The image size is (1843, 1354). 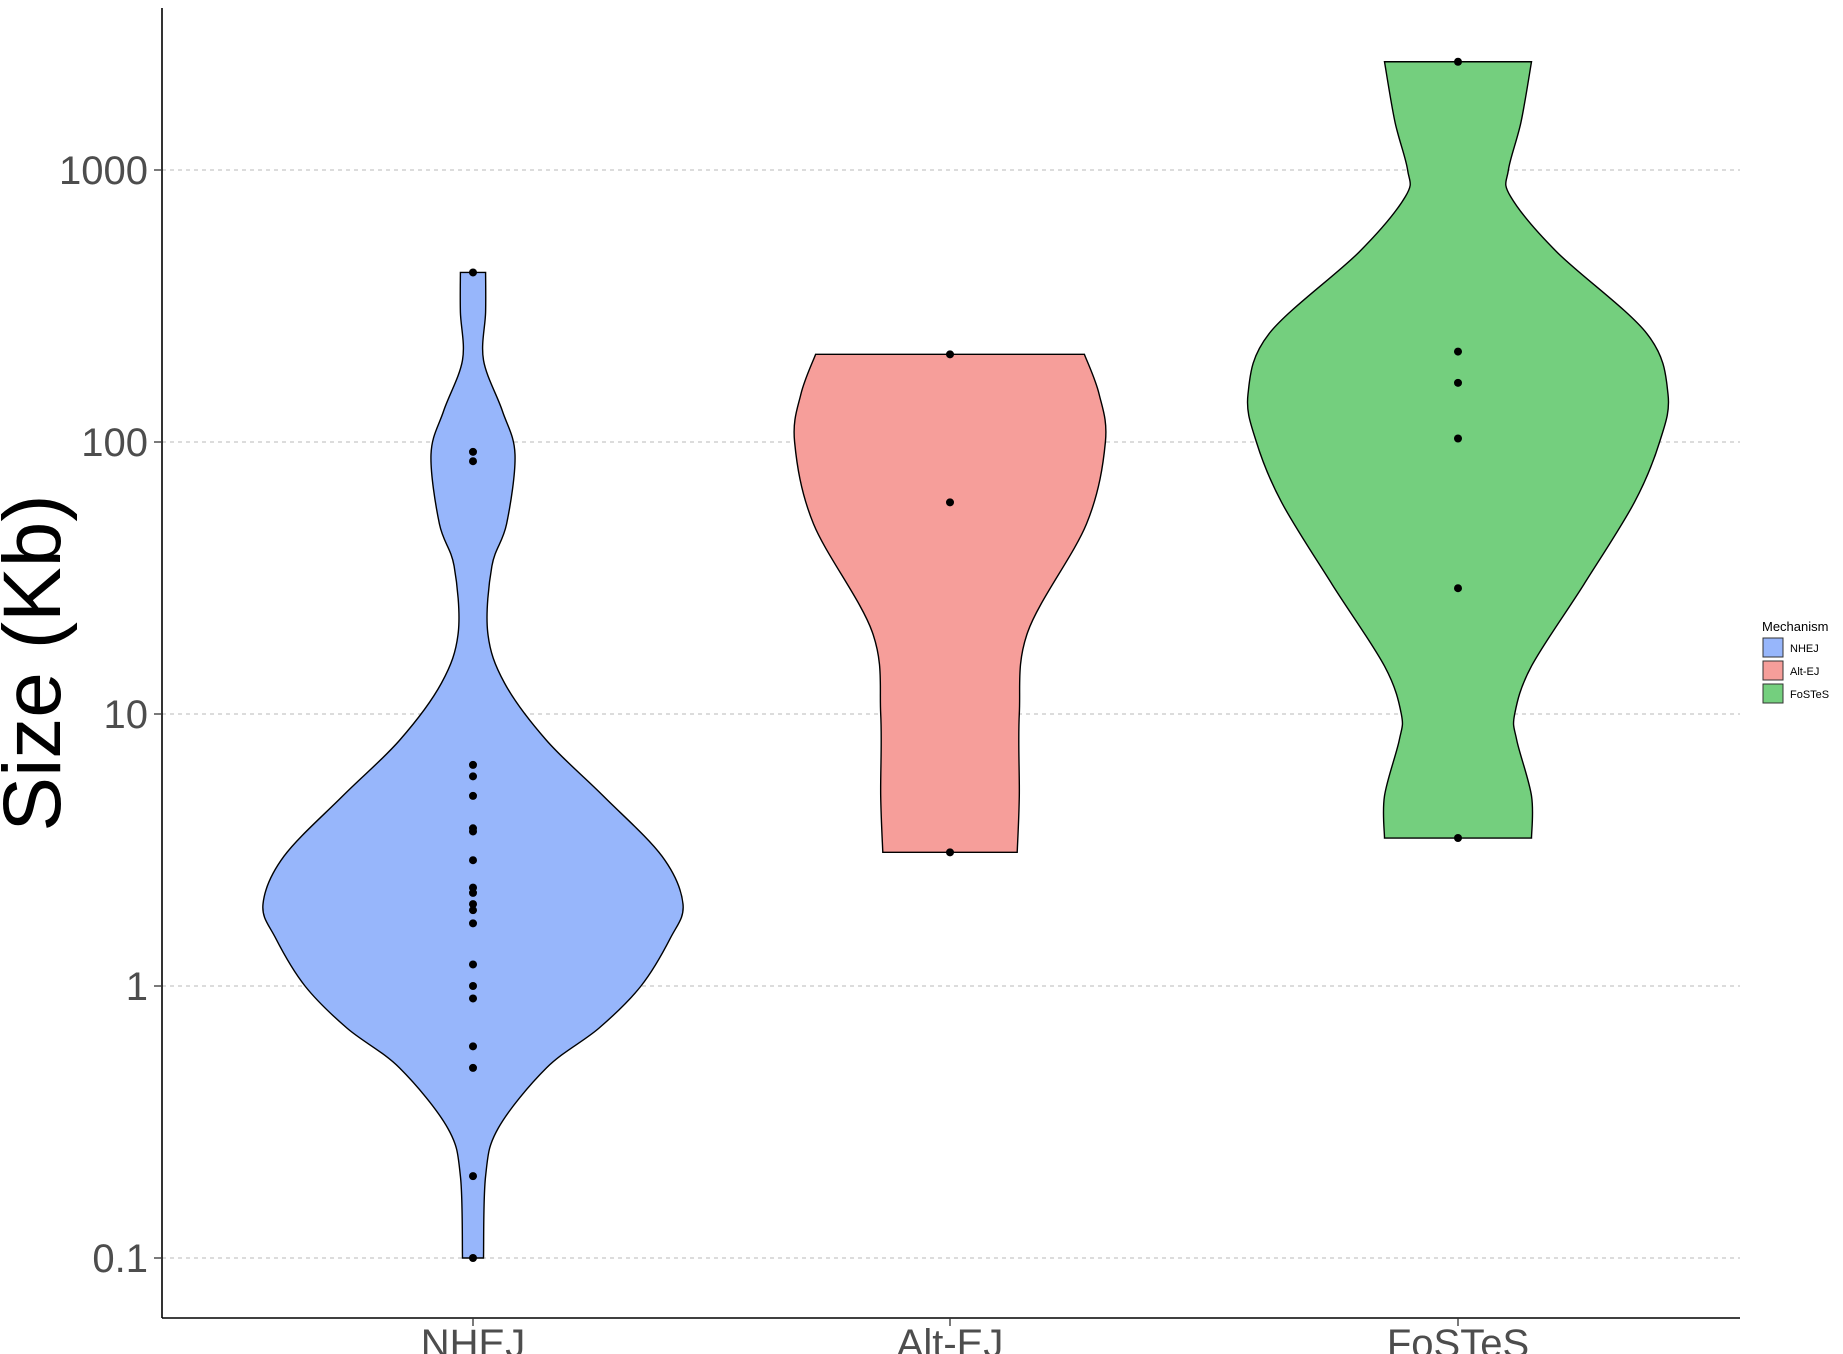 What do you see at coordinates (1458, 450) in the screenshot?
I see `violin-fostes` at bounding box center [1458, 450].